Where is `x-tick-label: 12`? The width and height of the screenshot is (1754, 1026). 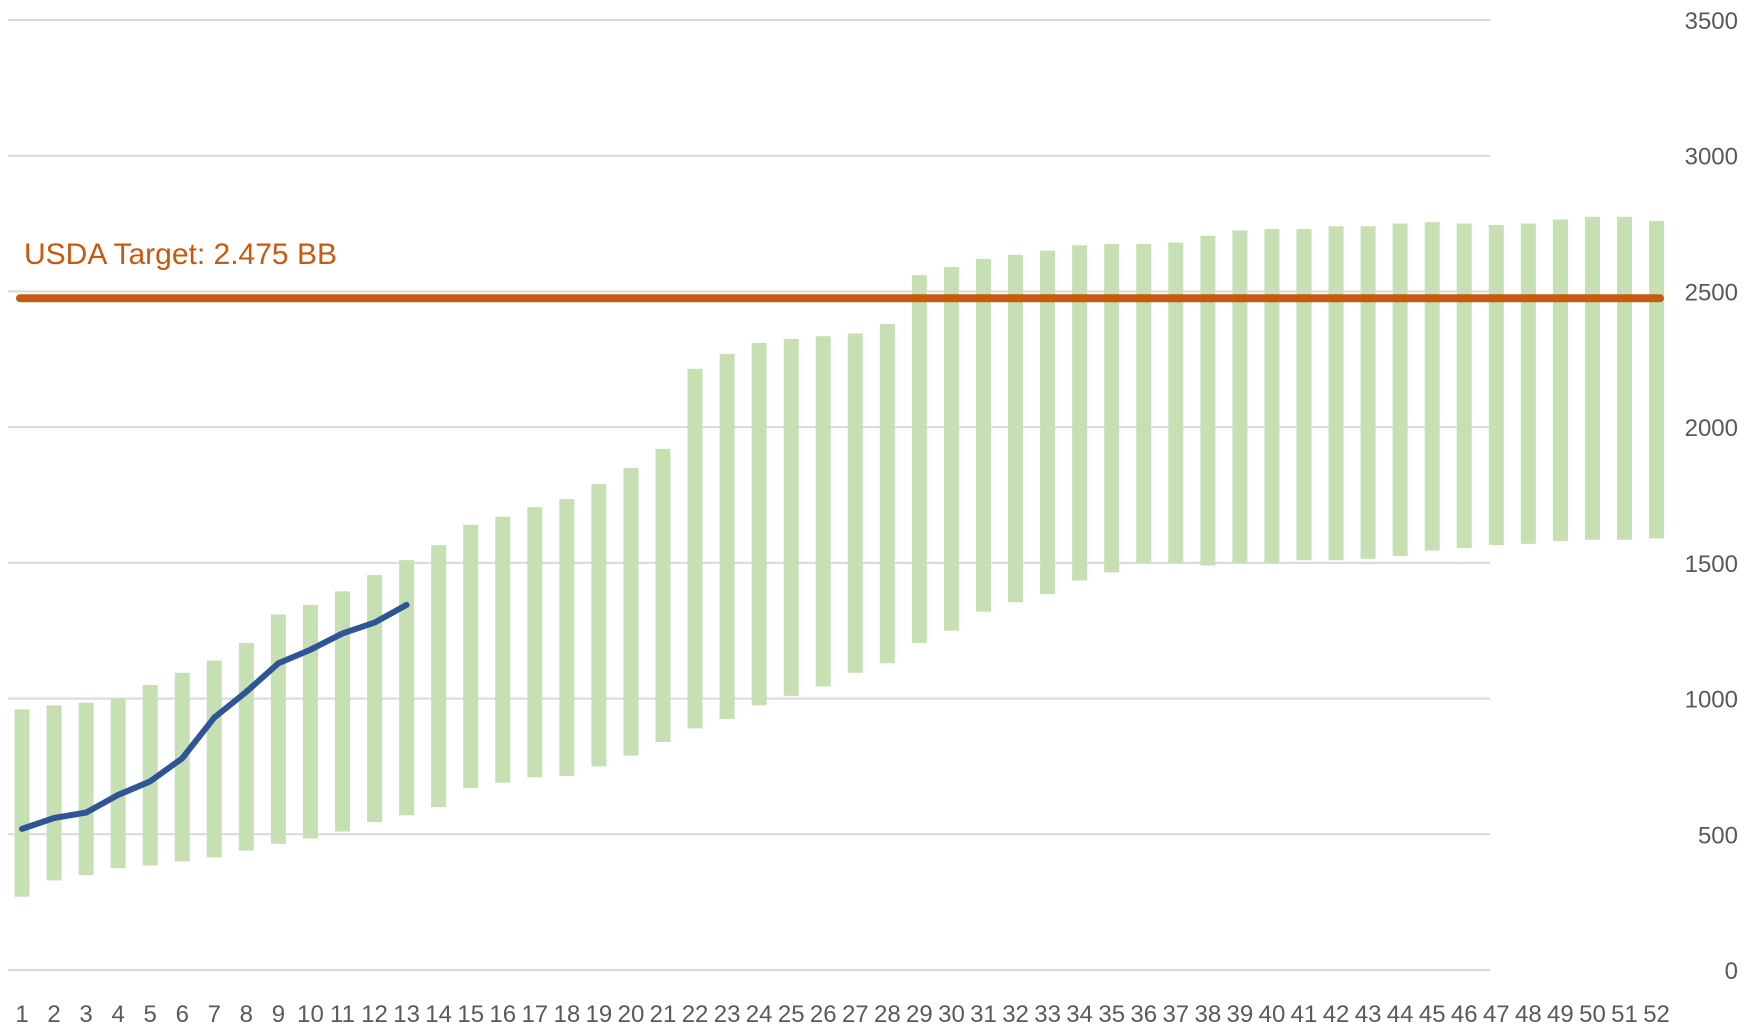
x-tick-label: 12 is located at coordinates (374, 1013).